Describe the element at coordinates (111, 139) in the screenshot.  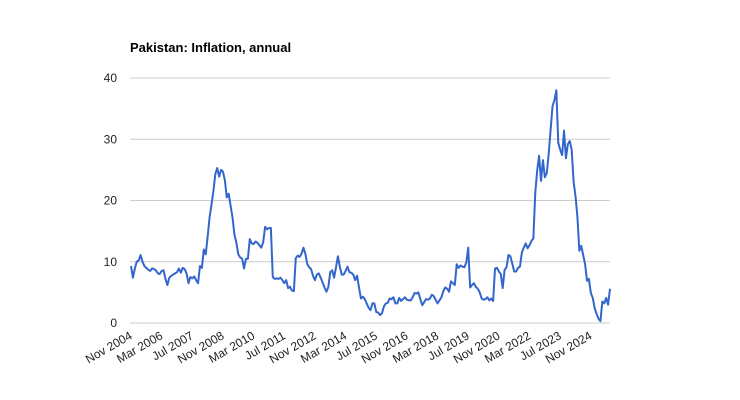
I see `y-tick-label: 30` at that location.